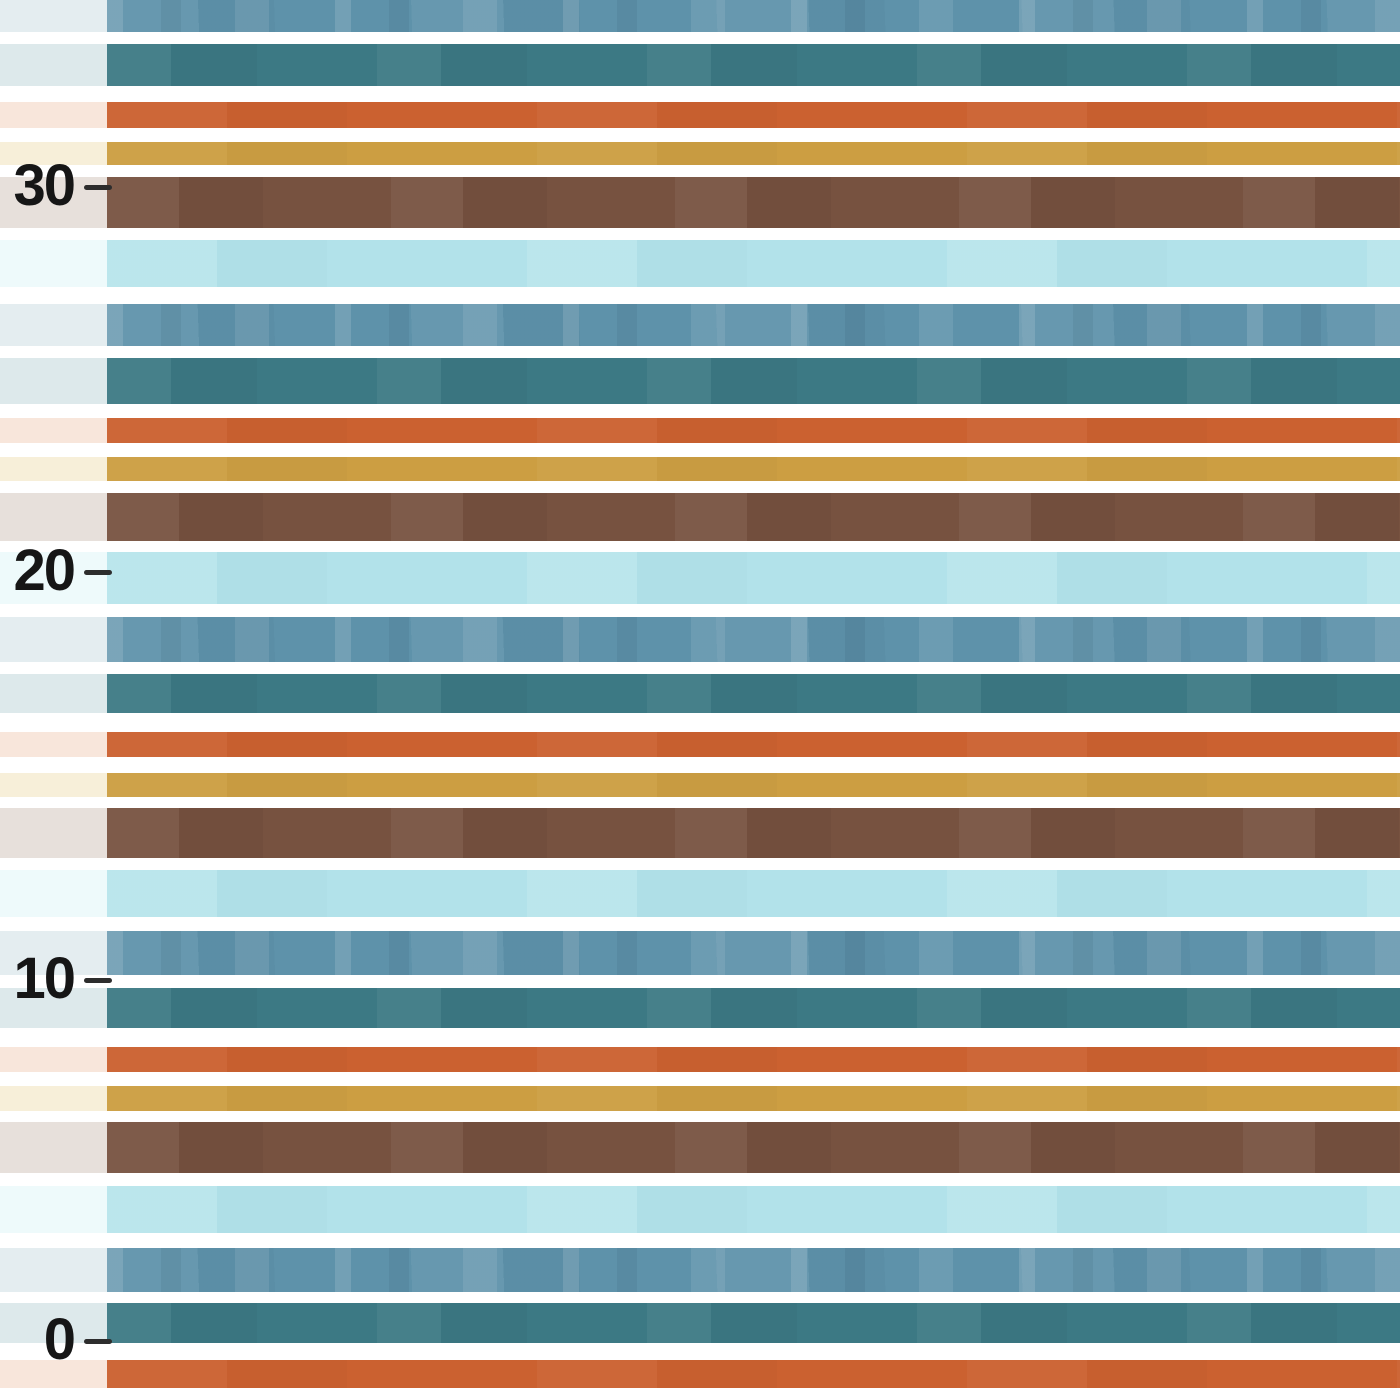 This screenshot has height=1400, width=1400. Describe the element at coordinates (59, 1339) in the screenshot. I see `y-tick-label-0: 0` at that location.